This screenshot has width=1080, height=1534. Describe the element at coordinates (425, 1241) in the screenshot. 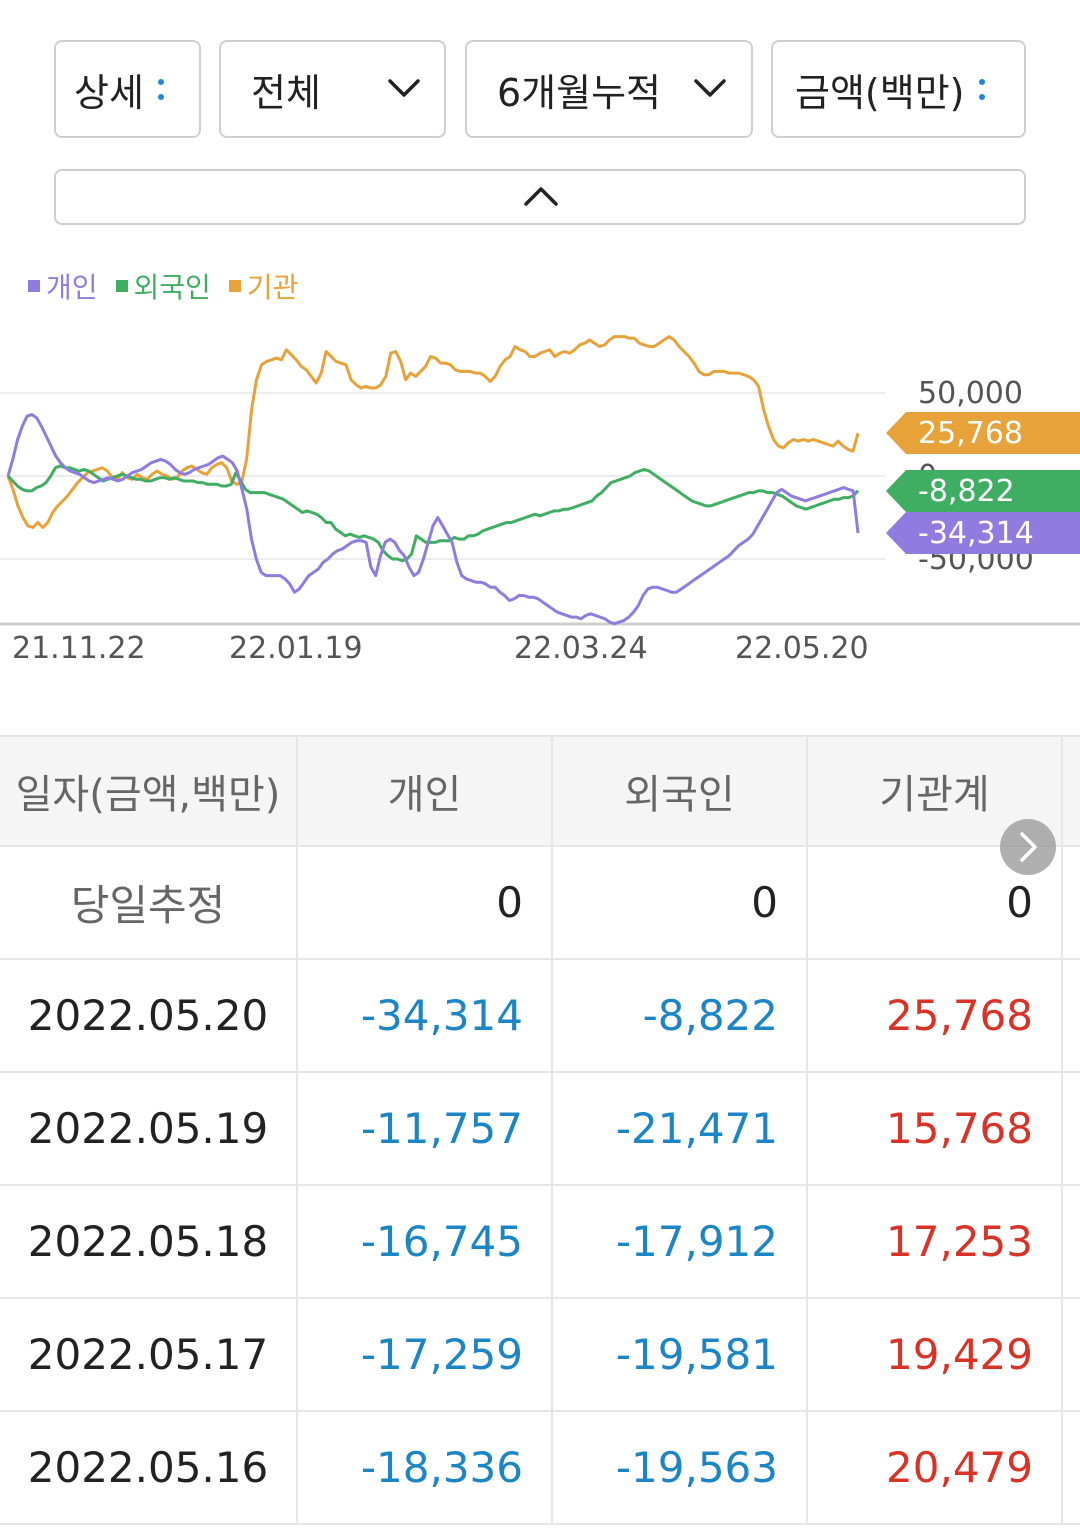

I see `row-individual: -16,745` at that location.